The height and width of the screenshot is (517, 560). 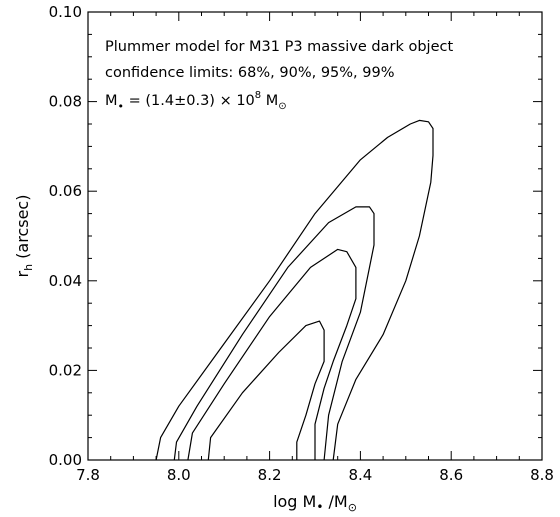 What do you see at coordinates (270, 475) in the screenshot?
I see `x-tick-label: 8.2` at bounding box center [270, 475].